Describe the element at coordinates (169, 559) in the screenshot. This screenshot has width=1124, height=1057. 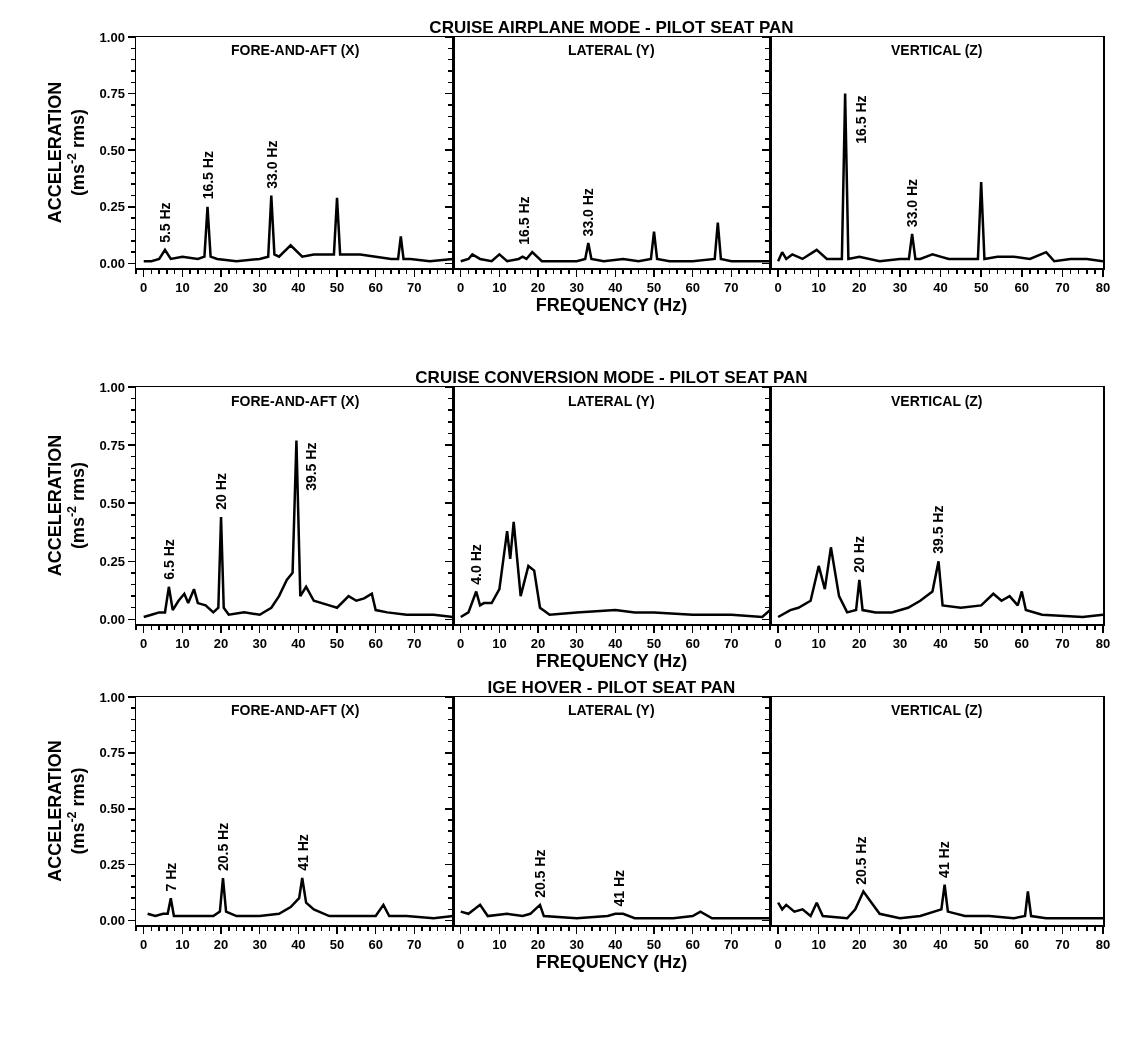
I see `annotation: 6.5 Hz` at that location.